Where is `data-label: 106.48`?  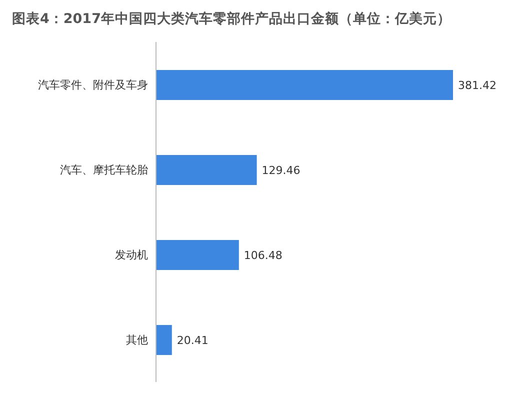 data-label: 106.48 is located at coordinates (263, 255).